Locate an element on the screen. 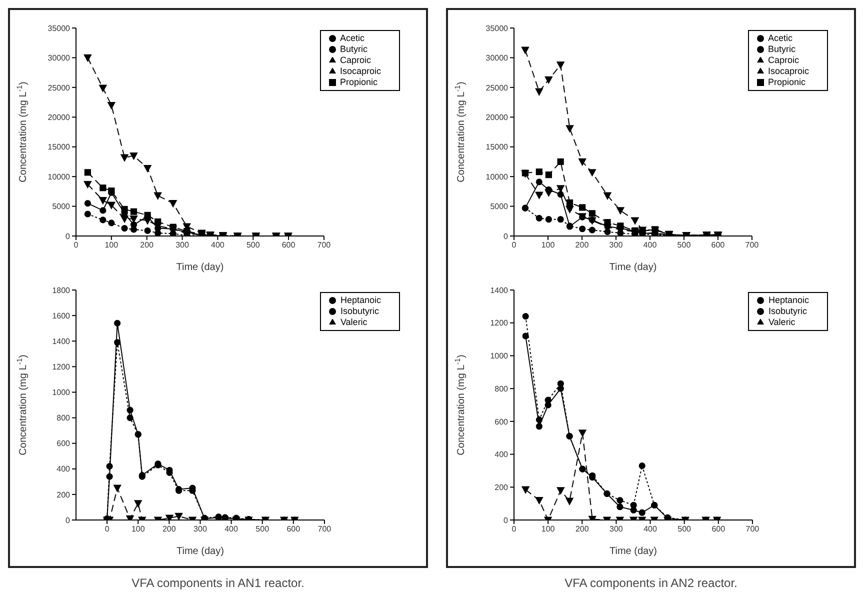  text: VFA components in AN1 reactor. is located at coordinates (218, 583).